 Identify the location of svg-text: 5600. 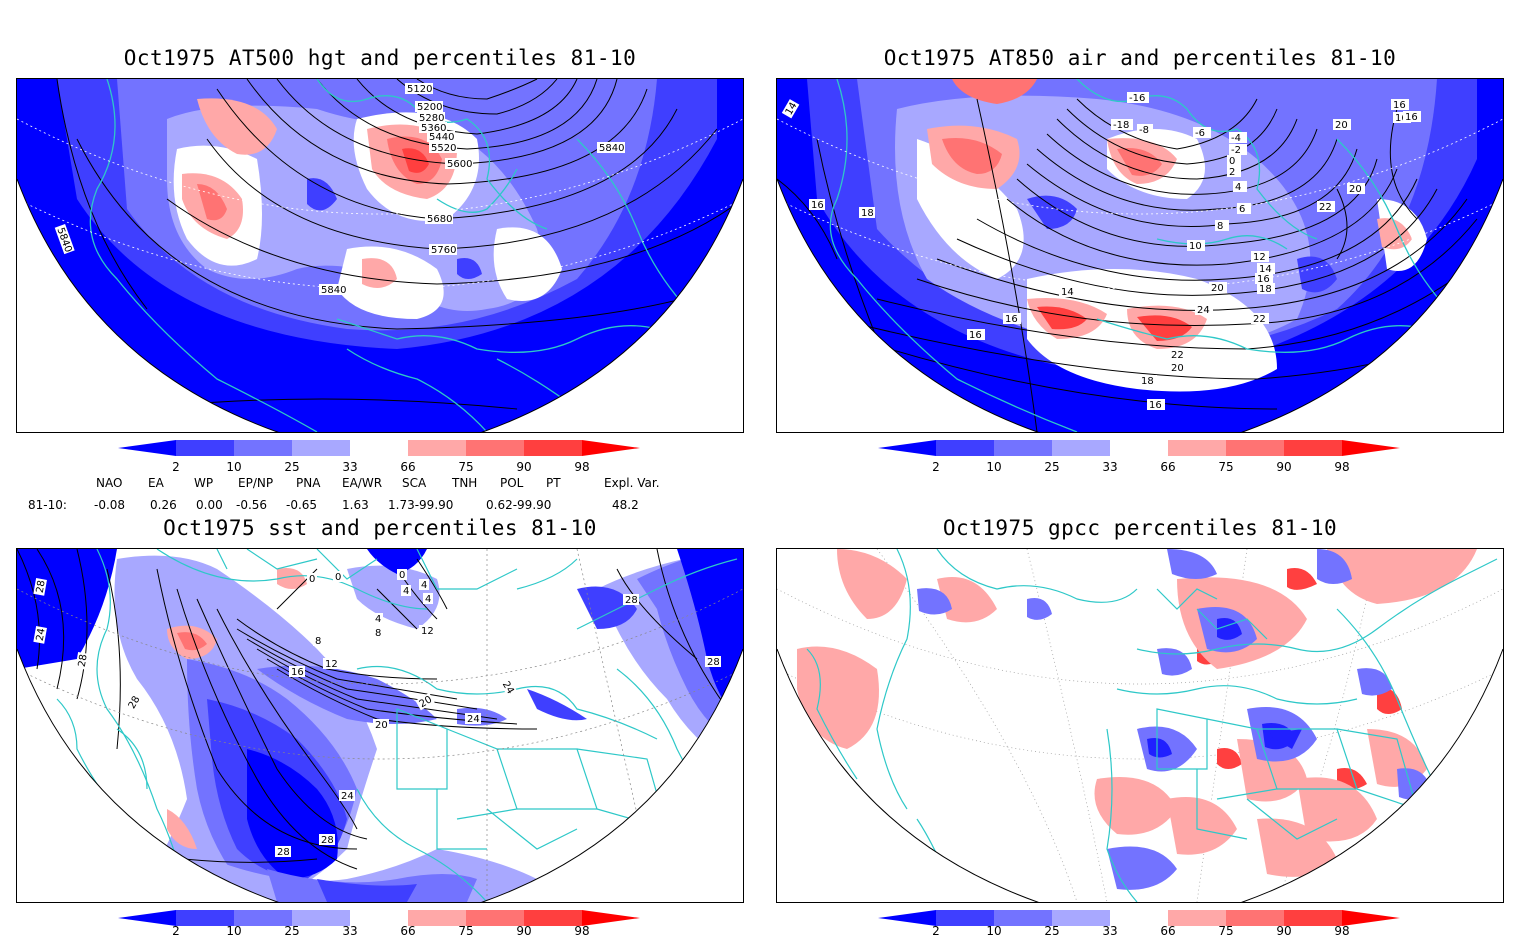
(459, 164).